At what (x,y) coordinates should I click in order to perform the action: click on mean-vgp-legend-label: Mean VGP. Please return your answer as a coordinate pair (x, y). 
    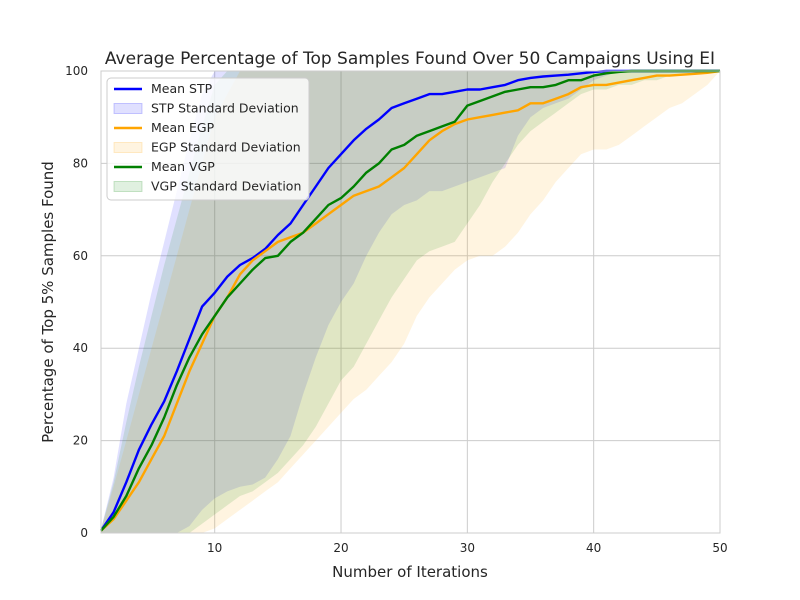
    Looking at the image, I should click on (183, 166).